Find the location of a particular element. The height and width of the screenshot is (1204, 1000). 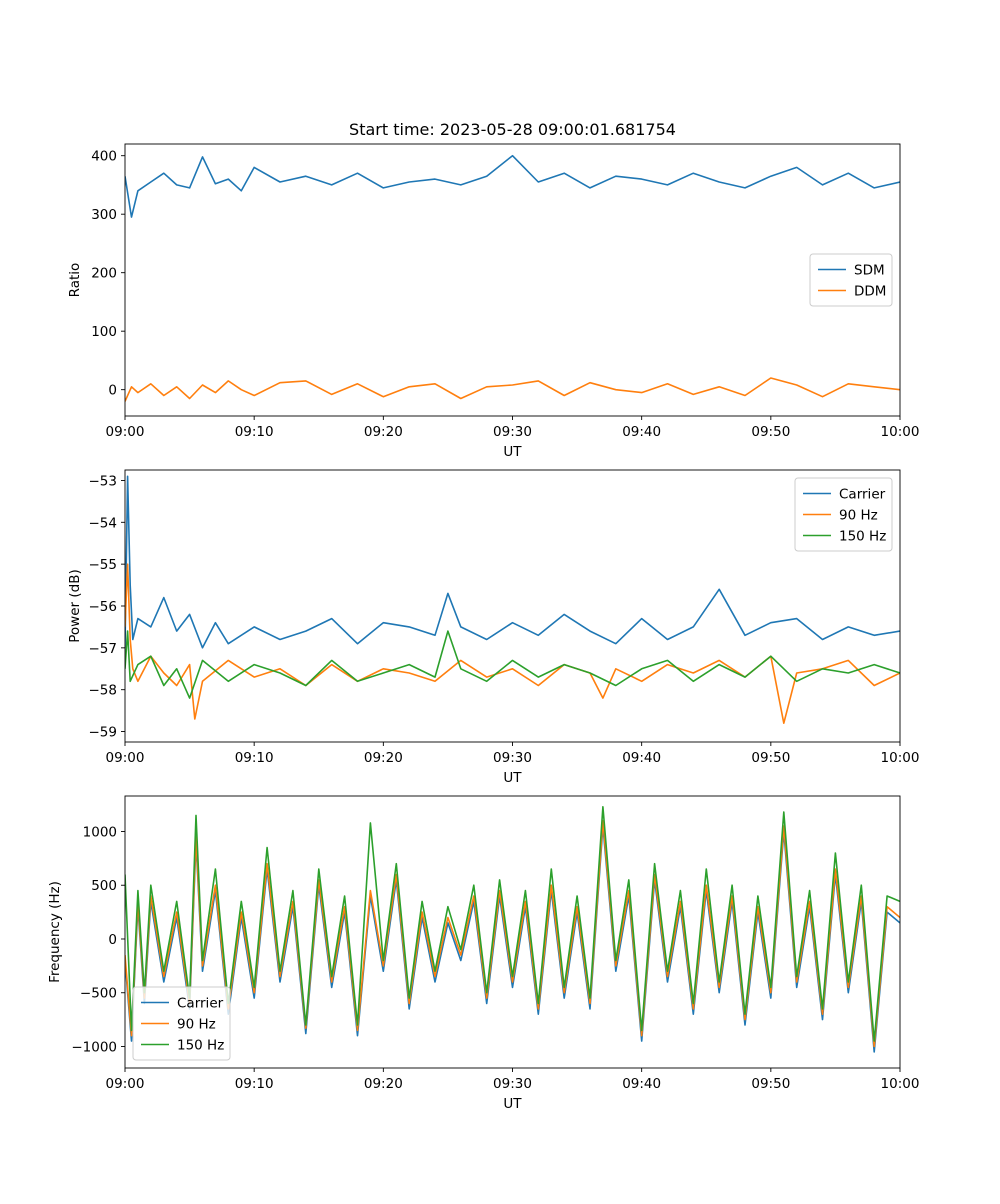

legend-label: DDM is located at coordinates (870, 292).